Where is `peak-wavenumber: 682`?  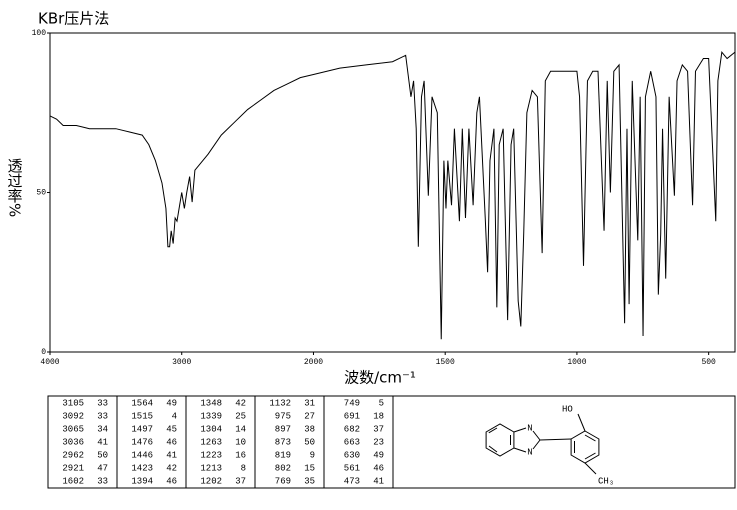
peak-wavenumber: 682 is located at coordinates (352, 429).